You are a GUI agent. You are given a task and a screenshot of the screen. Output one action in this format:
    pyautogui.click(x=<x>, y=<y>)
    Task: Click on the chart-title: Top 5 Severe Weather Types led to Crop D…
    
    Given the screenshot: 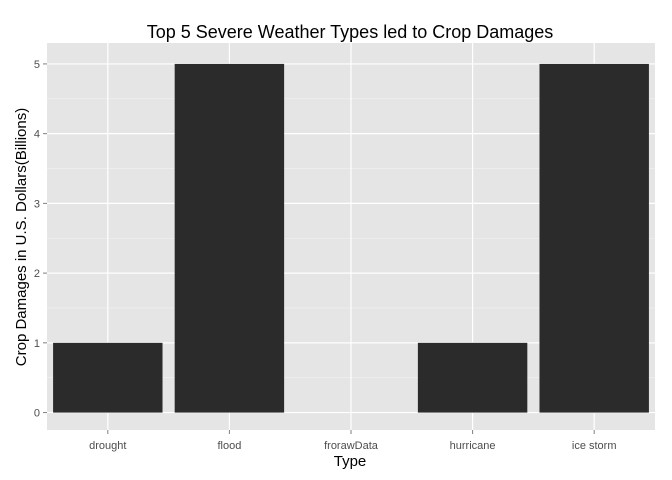 What is the action you would take?
    pyautogui.click(x=350, y=32)
    